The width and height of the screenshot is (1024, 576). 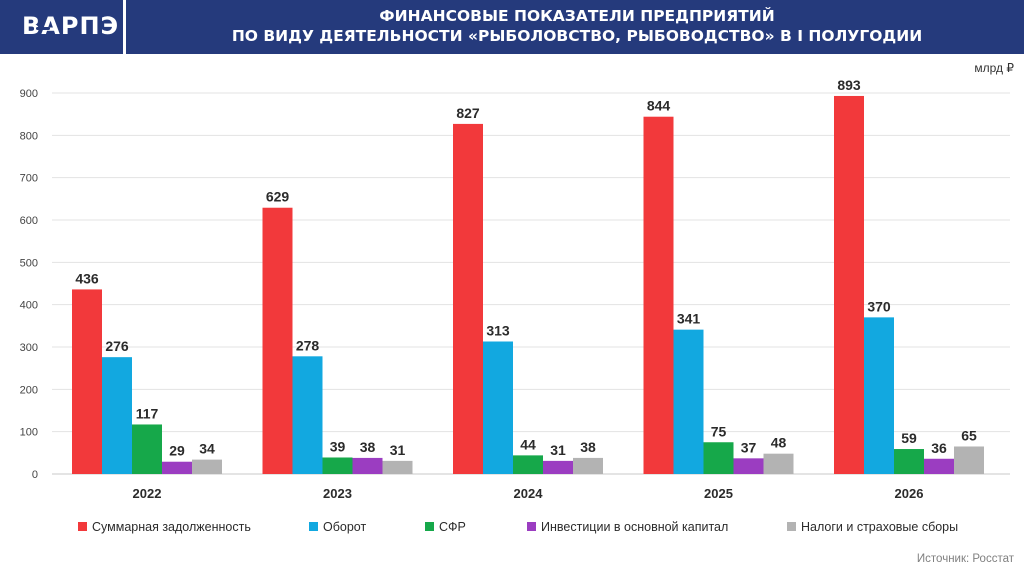 I want to click on legend-label: Оборот, so click(x=344, y=527).